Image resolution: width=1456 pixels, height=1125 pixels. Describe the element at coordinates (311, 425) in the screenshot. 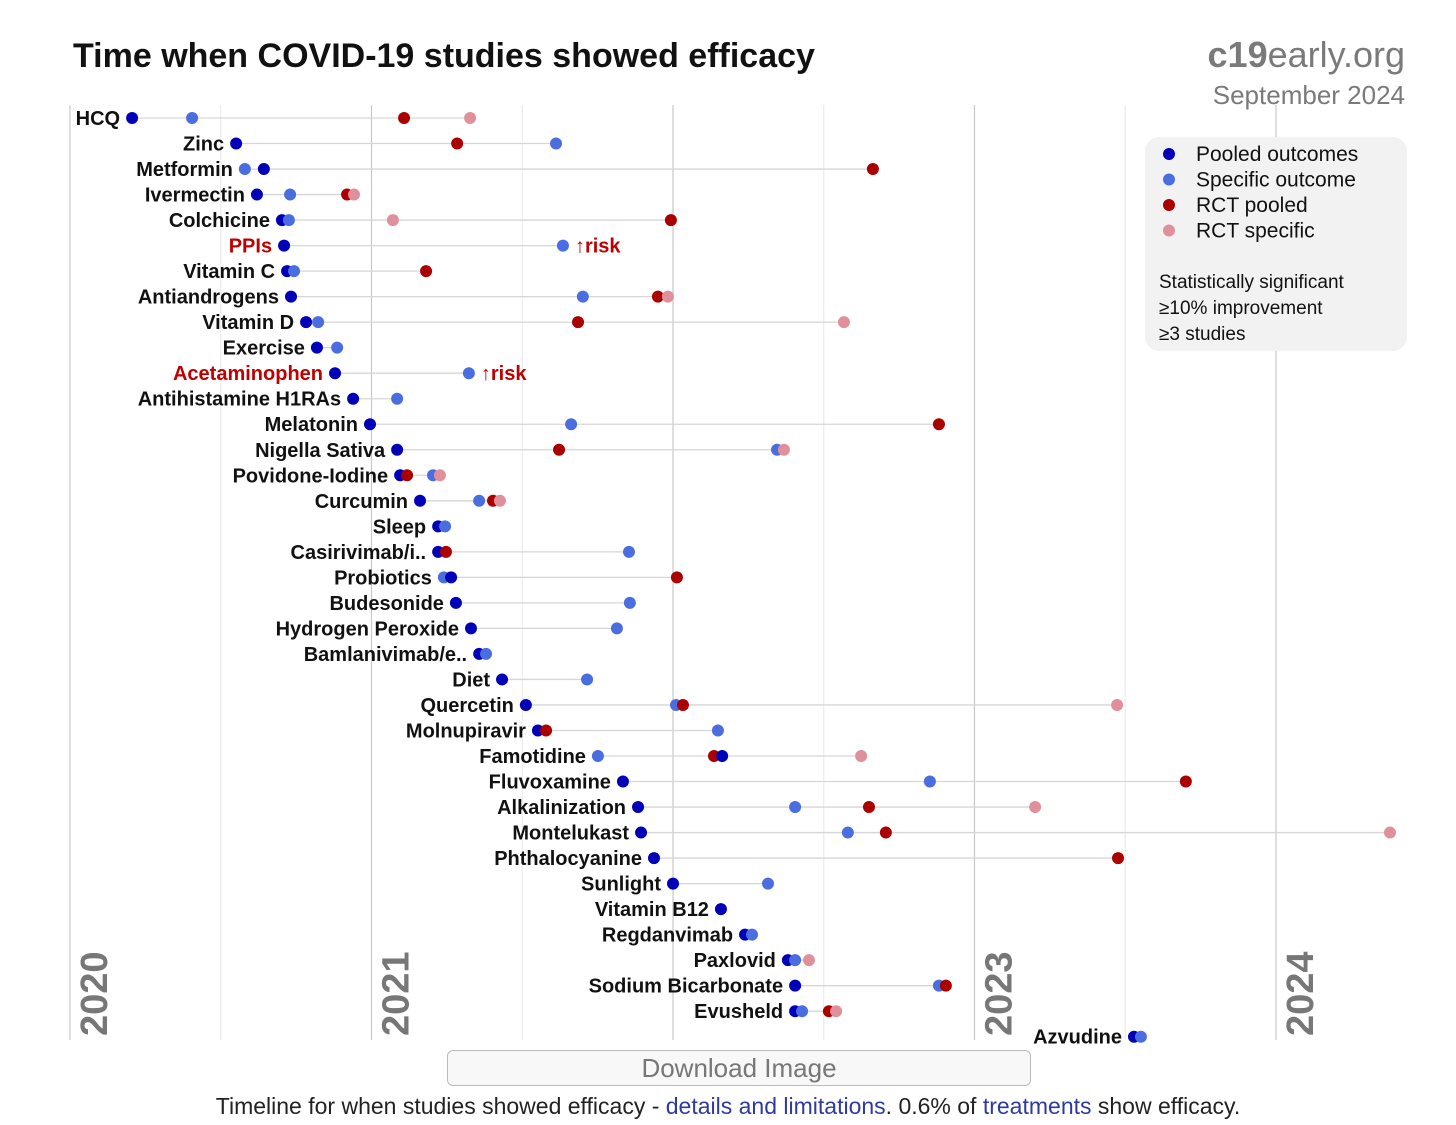

I see `treatment-label: Melatonin` at that location.